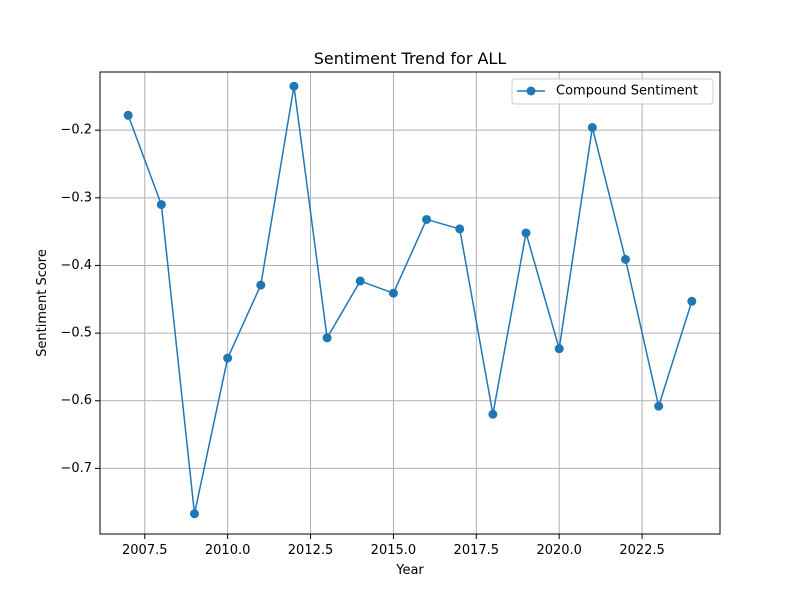  Describe the element at coordinates (76, 265) in the screenshot. I see `y-tick-label: −0.4` at that location.